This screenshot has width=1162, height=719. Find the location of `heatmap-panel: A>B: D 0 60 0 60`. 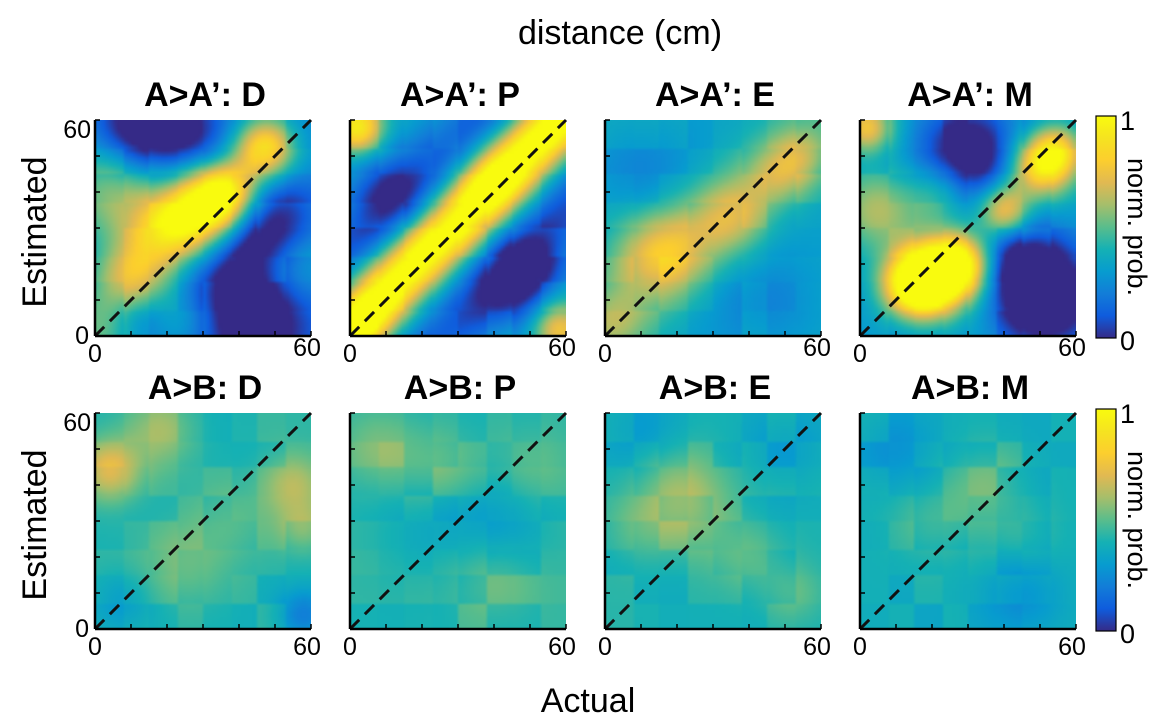

heatmap-panel: A>B: D 0 60 0 60 is located at coordinates (192, 515).